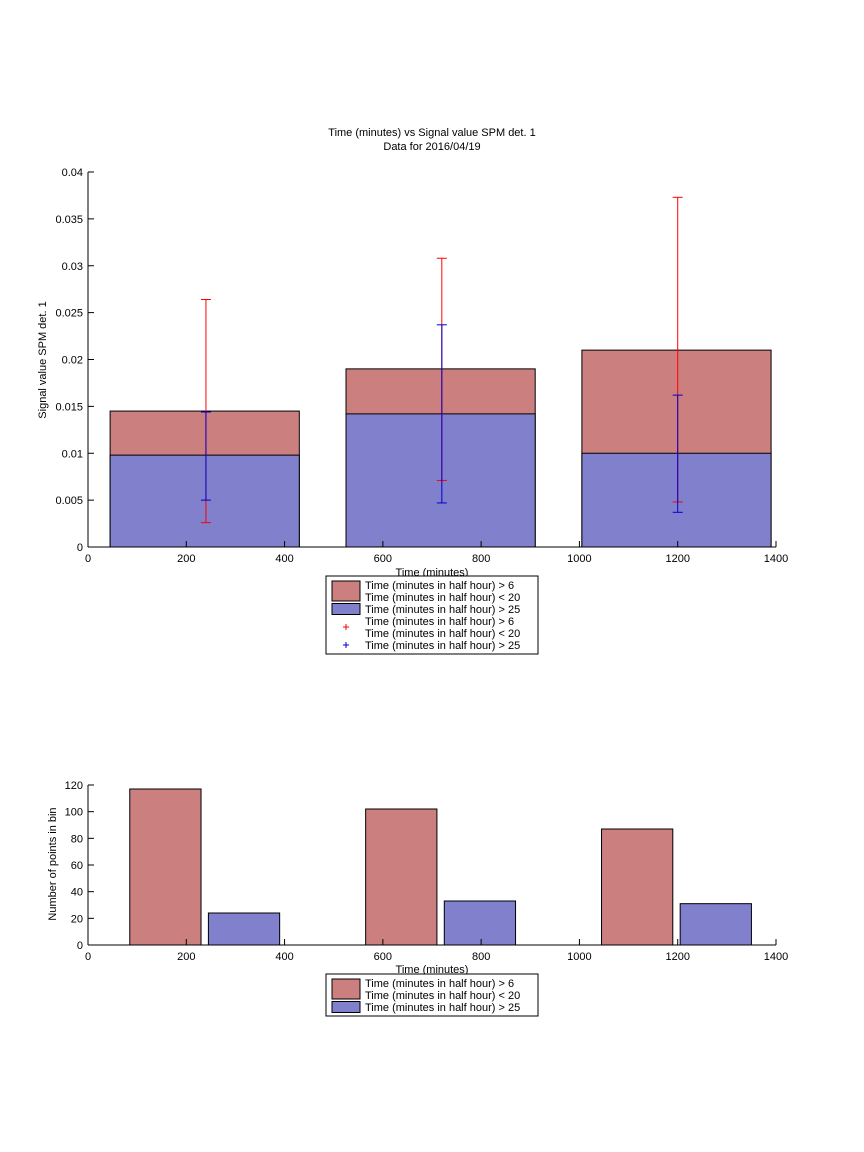 The height and width of the screenshot is (1152, 864). I want to click on y-axis-label: Signal value SPM det. 1, so click(43, 359).